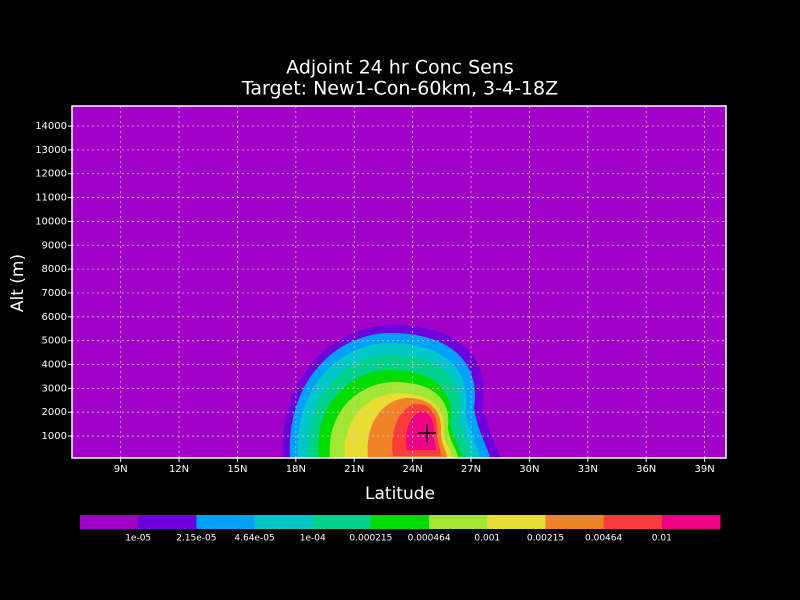 The width and height of the screenshot is (800, 600). What do you see at coordinates (51, 174) in the screenshot?
I see `y-tick-label: 12000` at bounding box center [51, 174].